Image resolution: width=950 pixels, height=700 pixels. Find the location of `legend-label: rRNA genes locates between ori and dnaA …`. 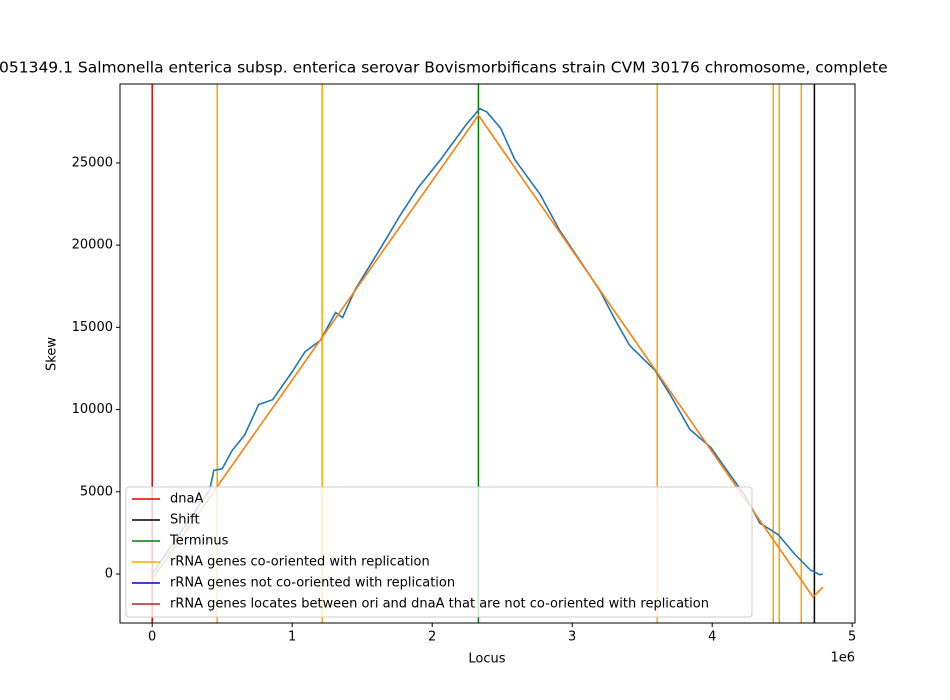

legend-label: rRNA genes locates between ori and dnaA … is located at coordinates (439, 604).